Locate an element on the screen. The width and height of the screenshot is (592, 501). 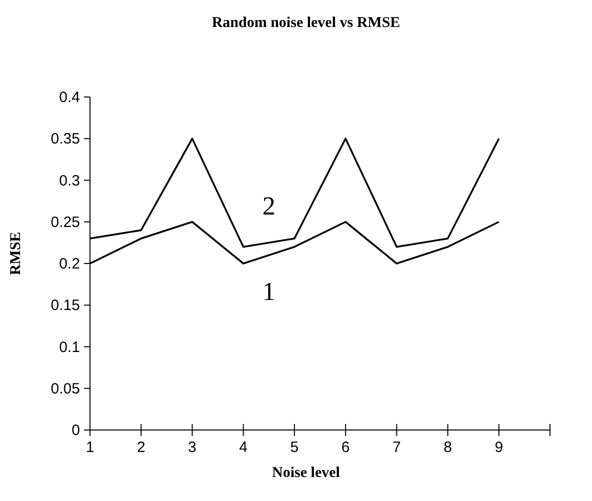
y-tick-label: 0.2 is located at coordinates (69, 264).